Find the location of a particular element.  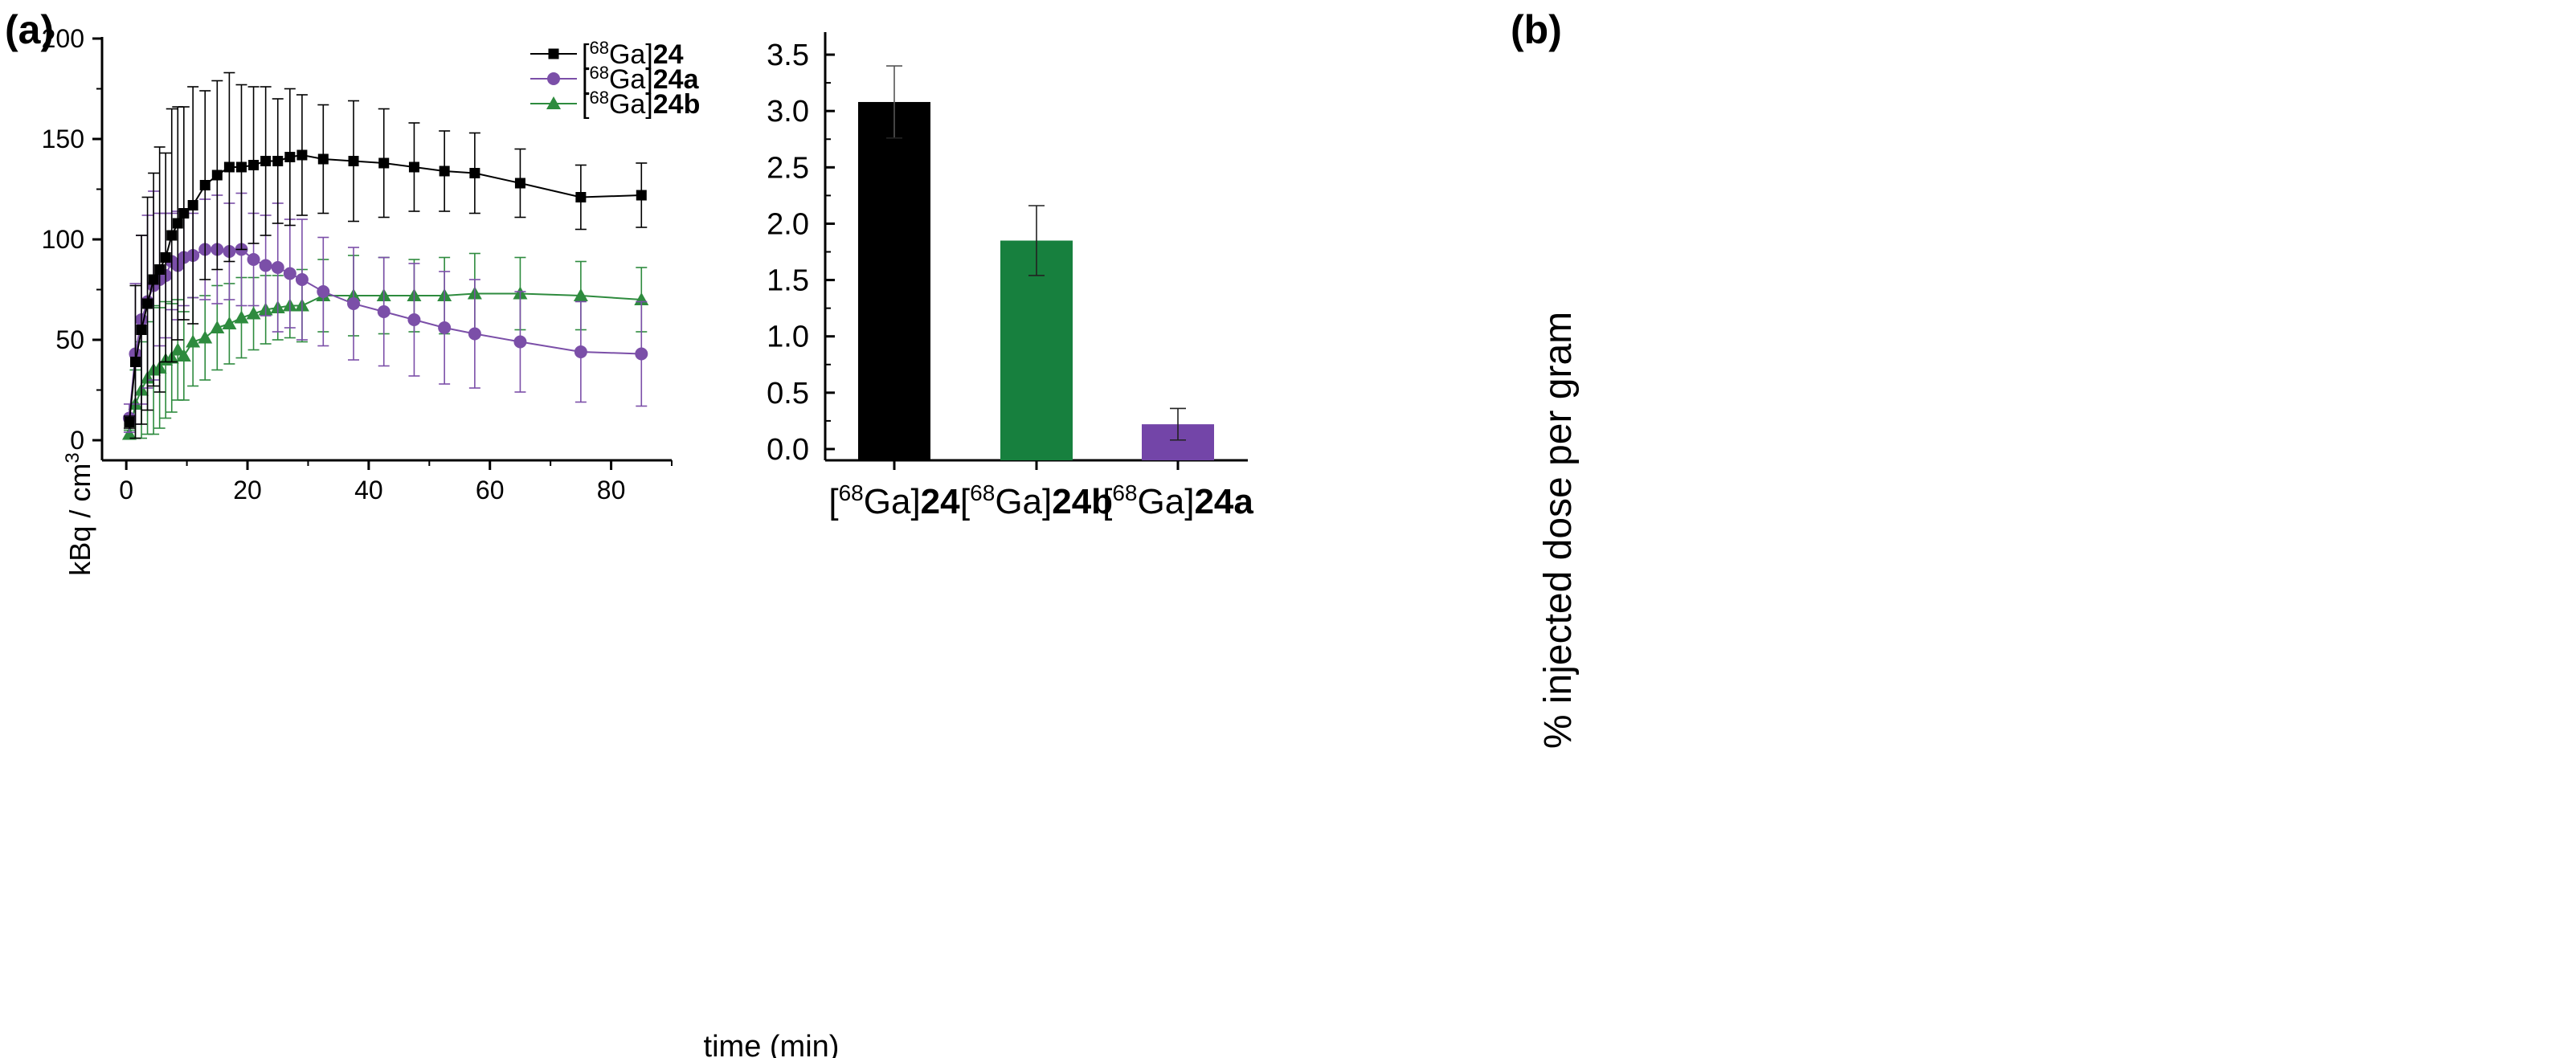

chart-b-category-label: [68Ga]24a is located at coordinates (1177, 500).